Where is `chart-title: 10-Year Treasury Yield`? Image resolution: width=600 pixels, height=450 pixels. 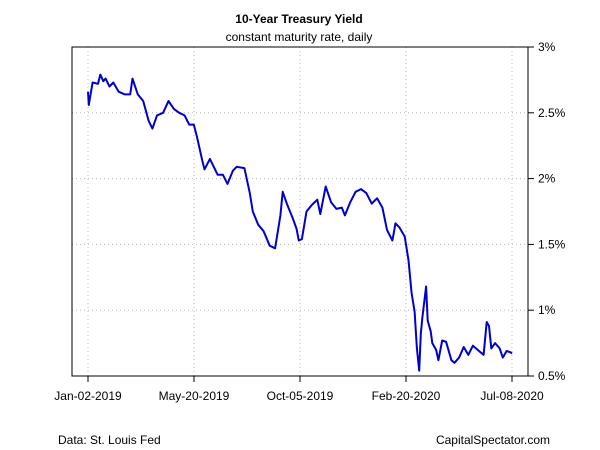
chart-title: 10-Year Treasury Yield is located at coordinates (298, 19).